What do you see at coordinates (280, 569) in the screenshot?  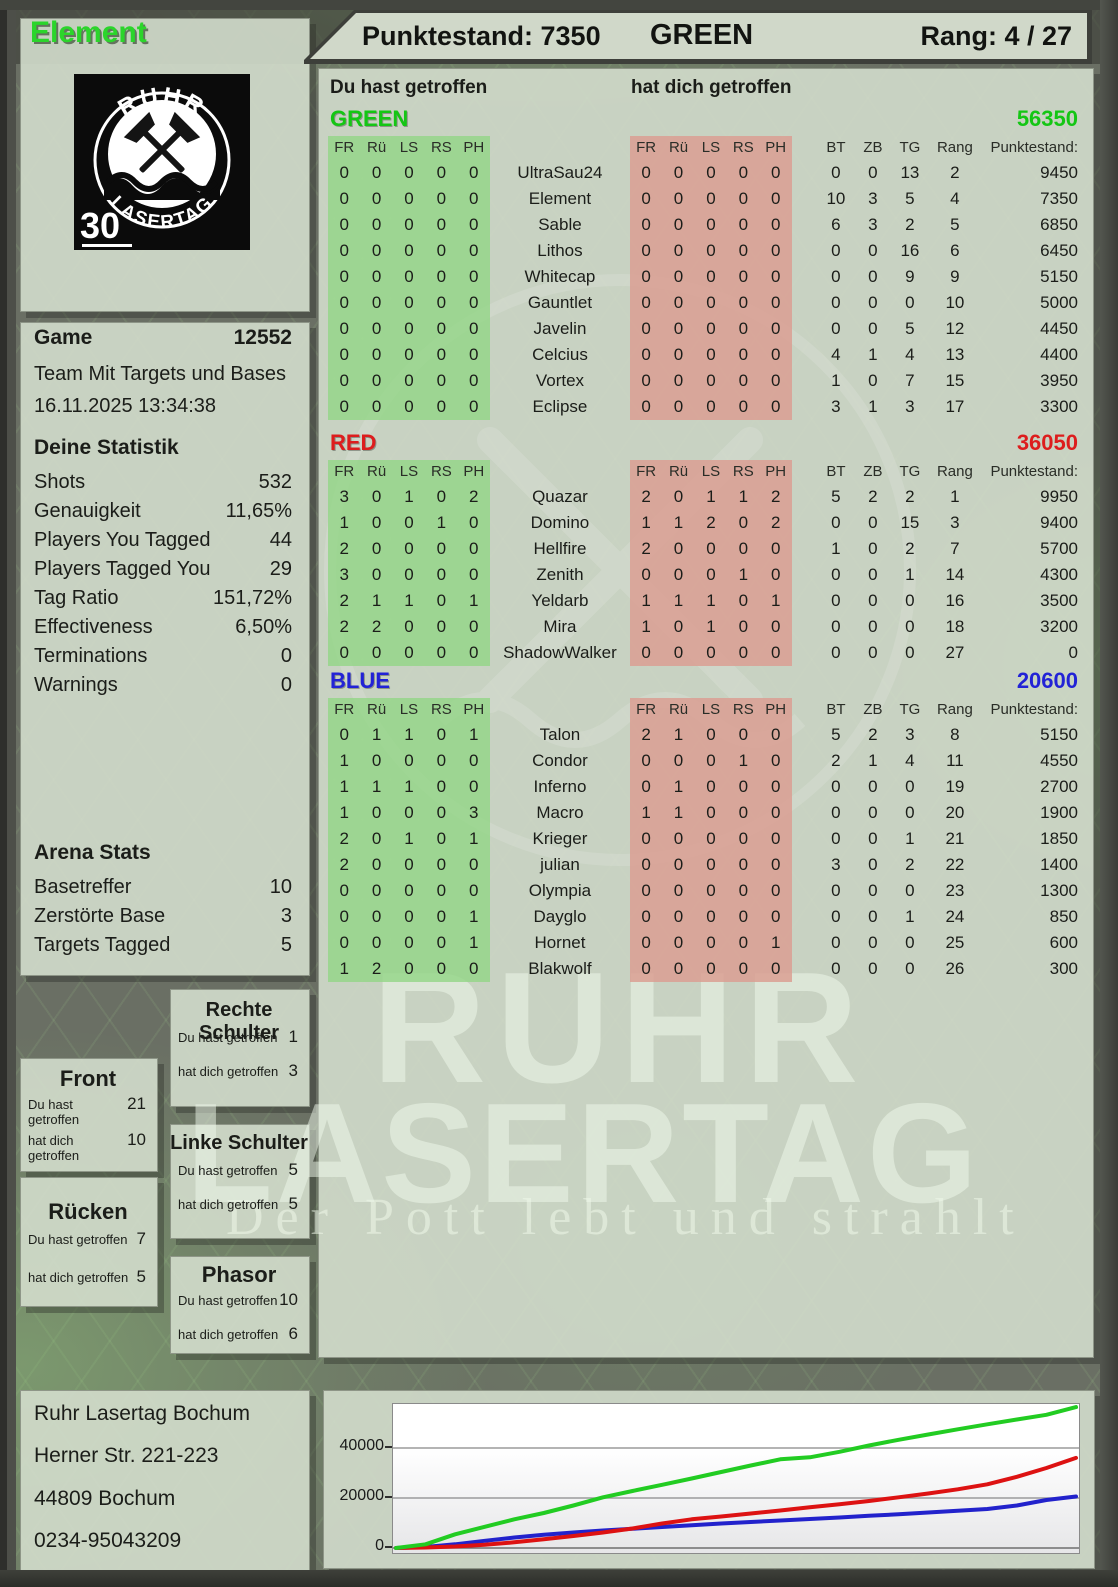 I see `stat-value: 29` at bounding box center [280, 569].